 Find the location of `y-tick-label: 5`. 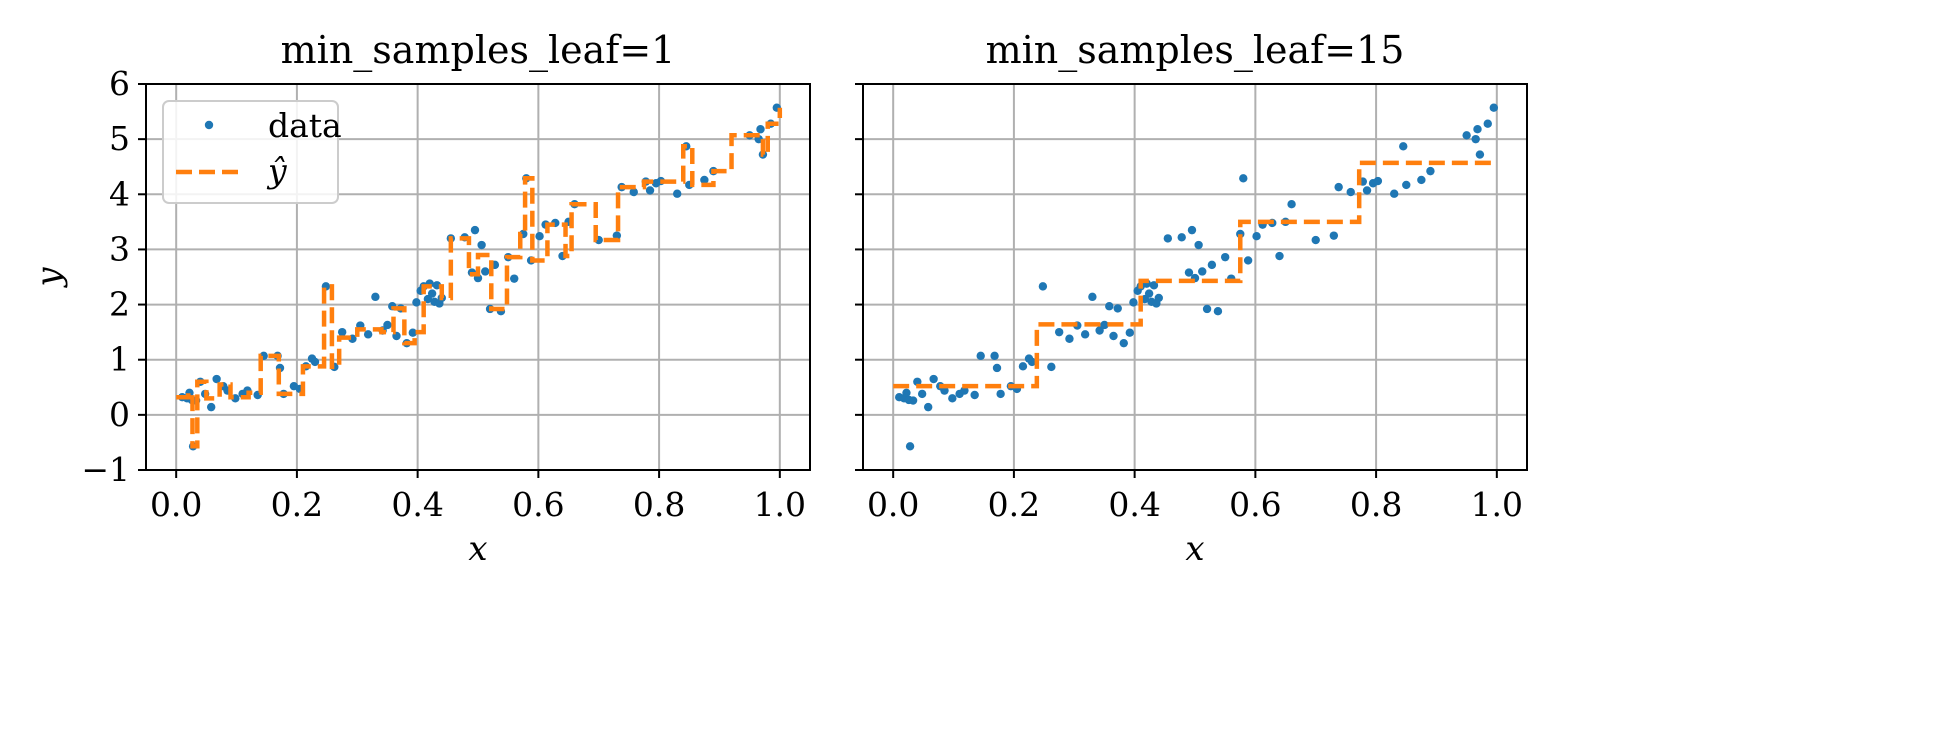

y-tick-label: 5 is located at coordinates (119, 138).